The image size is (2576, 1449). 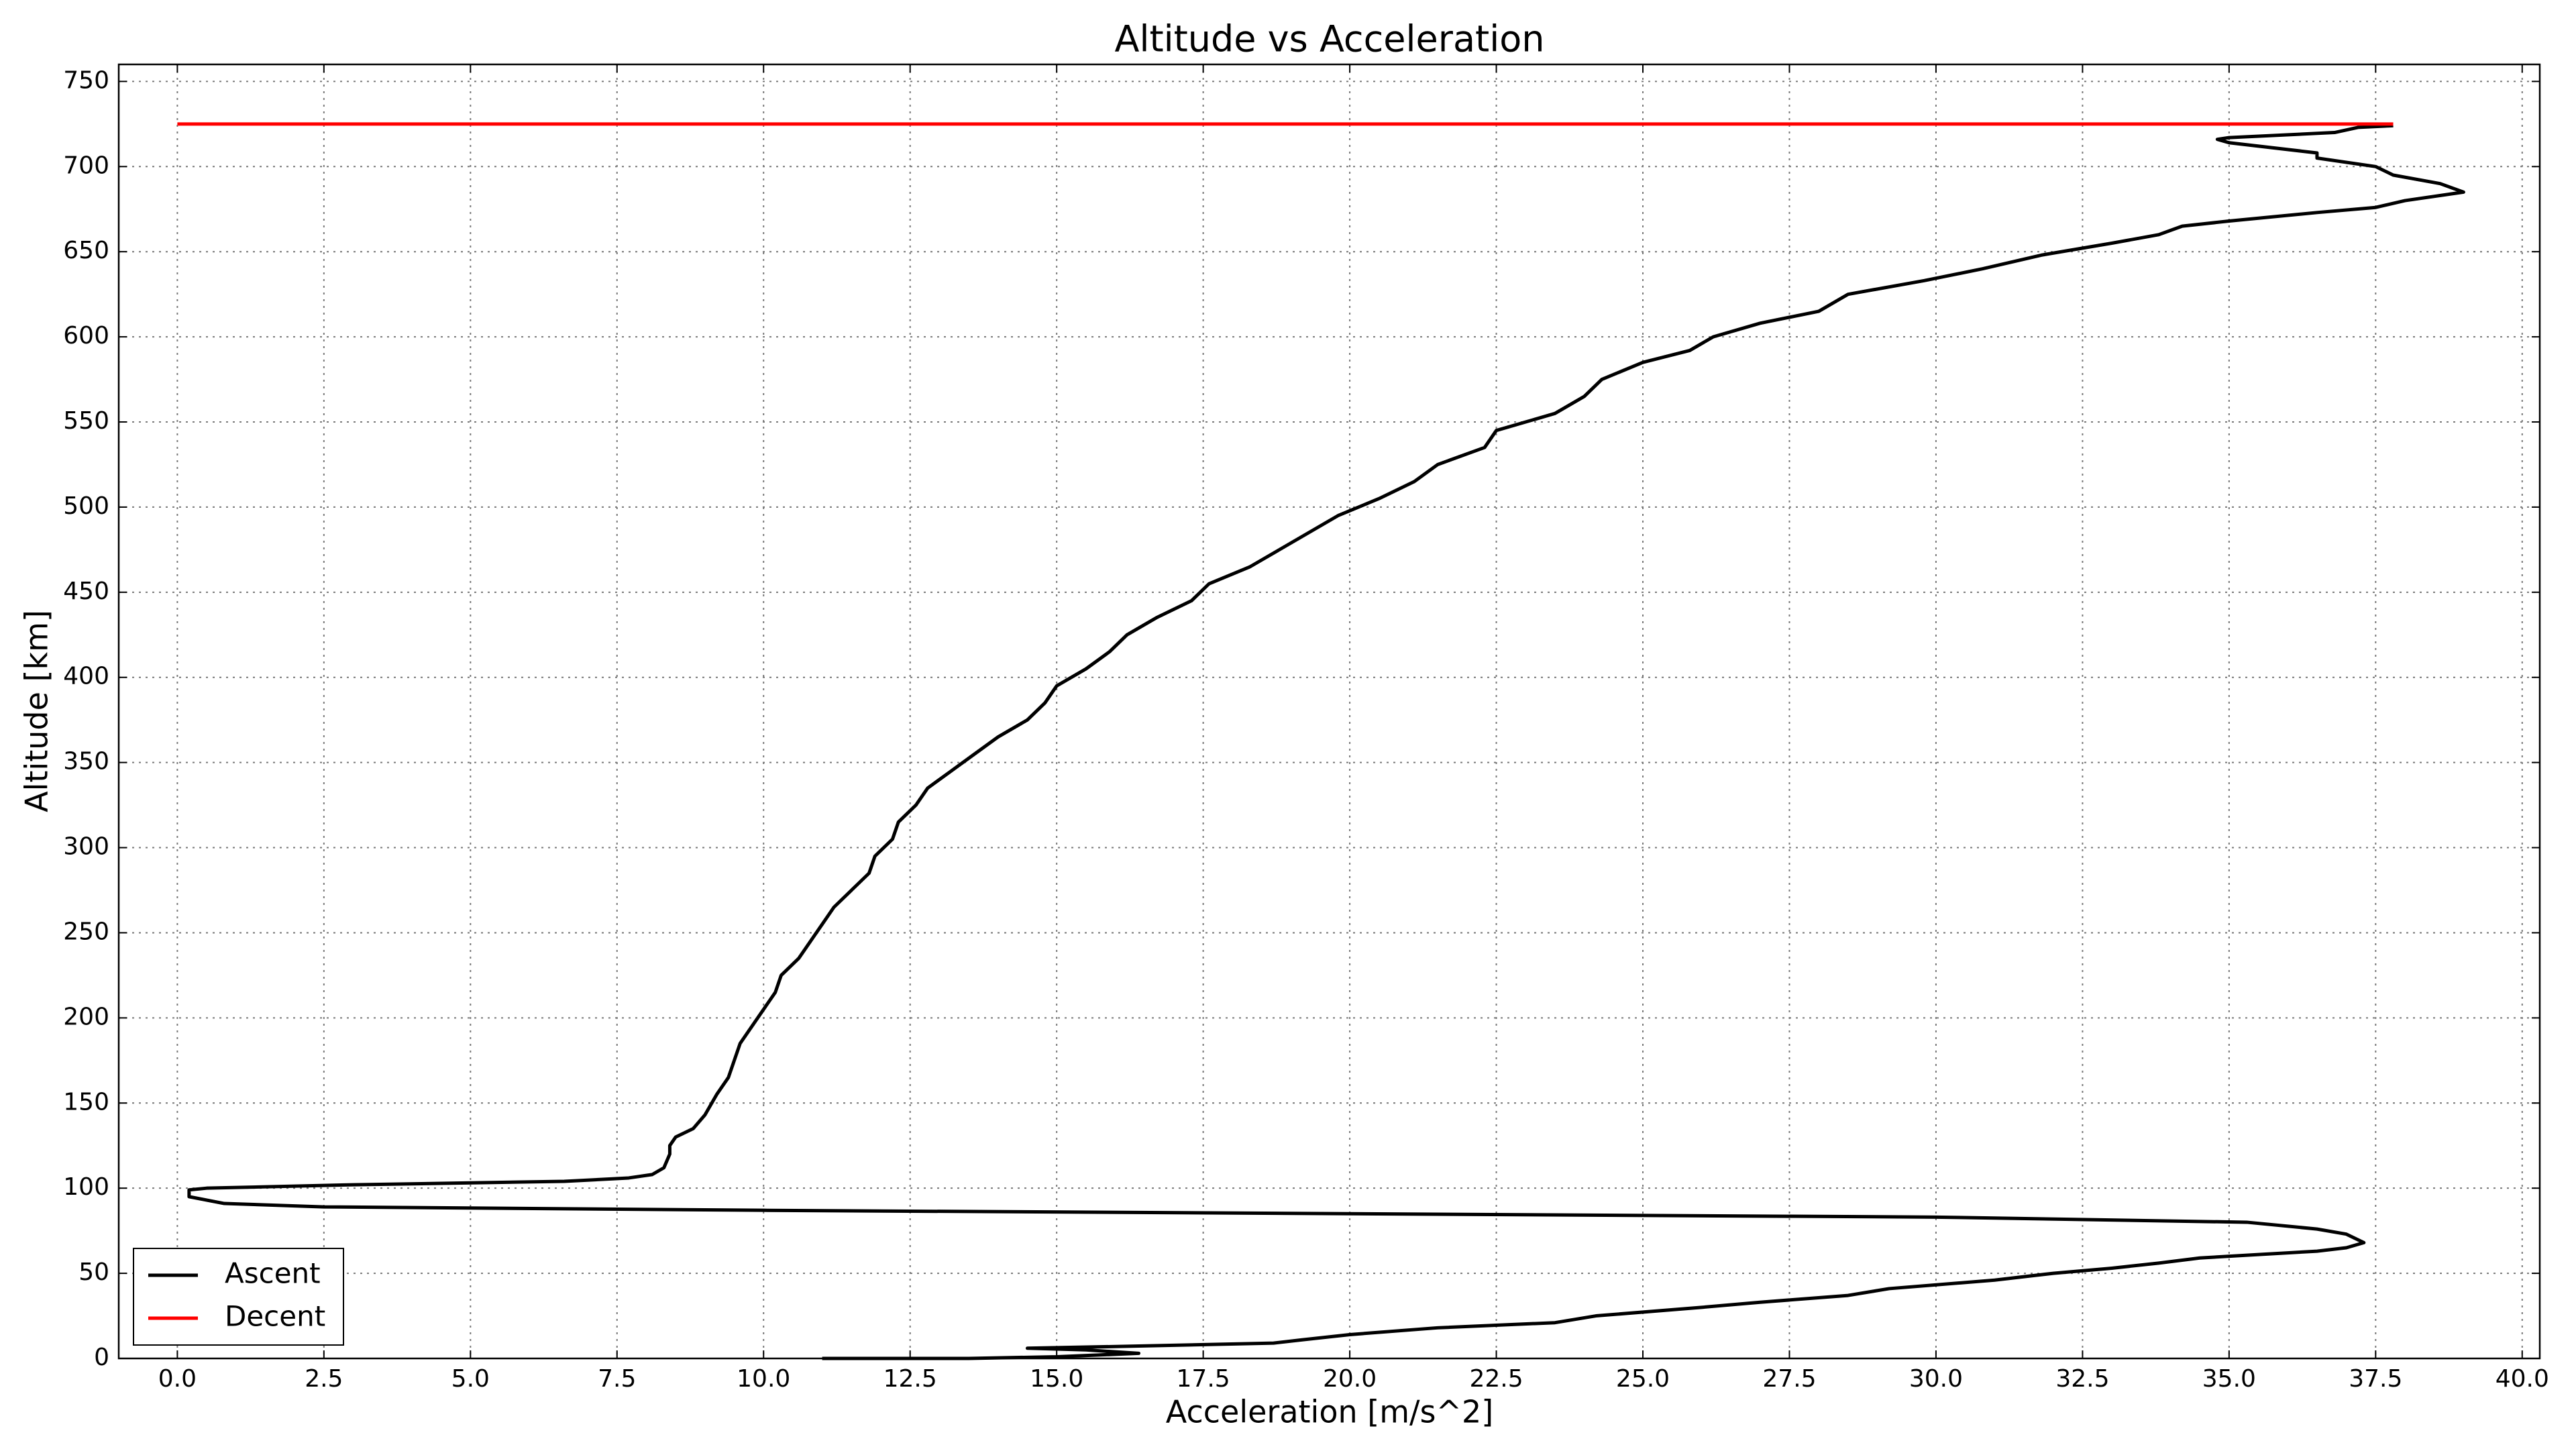 I want to click on x-tick-label: 10.0, so click(x=763, y=1379).